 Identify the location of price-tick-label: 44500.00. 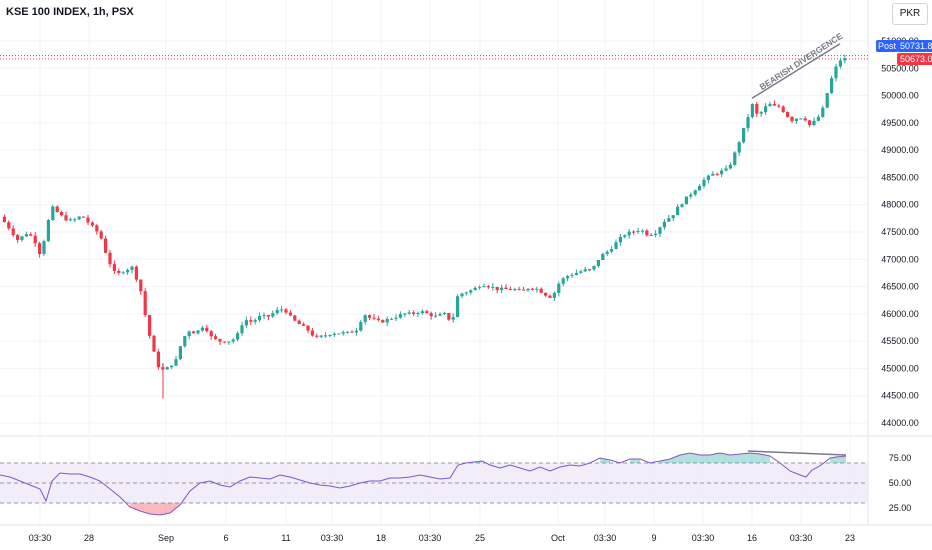
(900, 396).